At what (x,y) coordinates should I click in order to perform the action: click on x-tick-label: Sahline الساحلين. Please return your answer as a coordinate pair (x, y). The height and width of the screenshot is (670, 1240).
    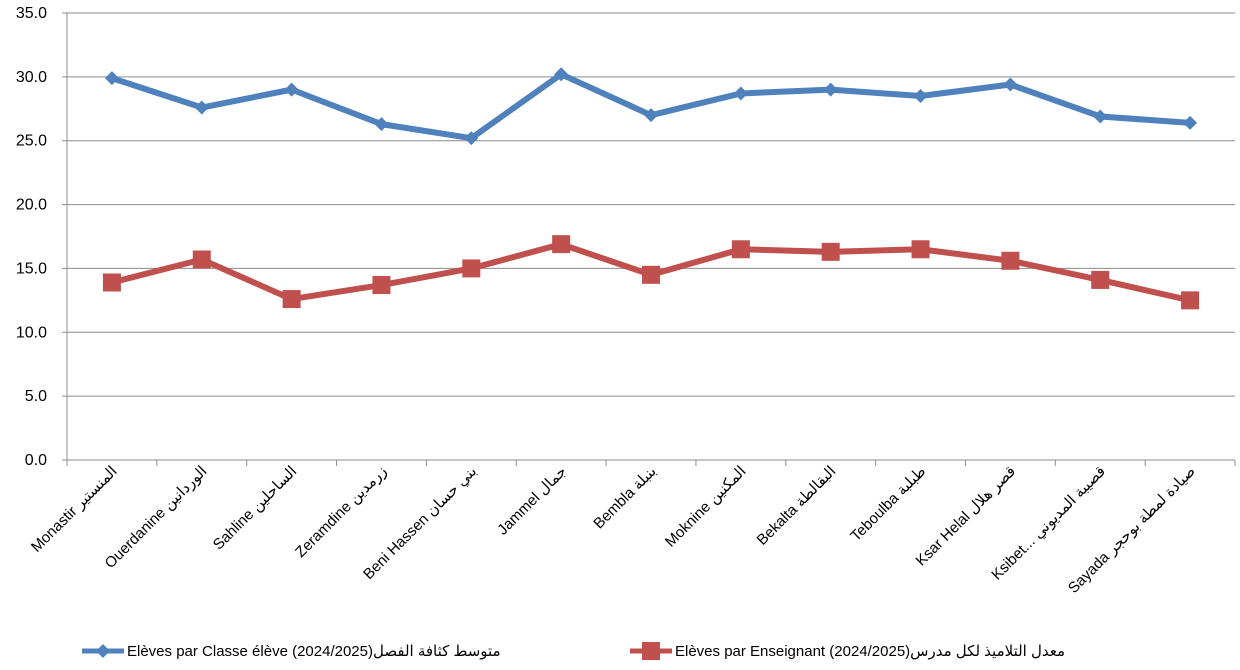
    Looking at the image, I should click on (255, 508).